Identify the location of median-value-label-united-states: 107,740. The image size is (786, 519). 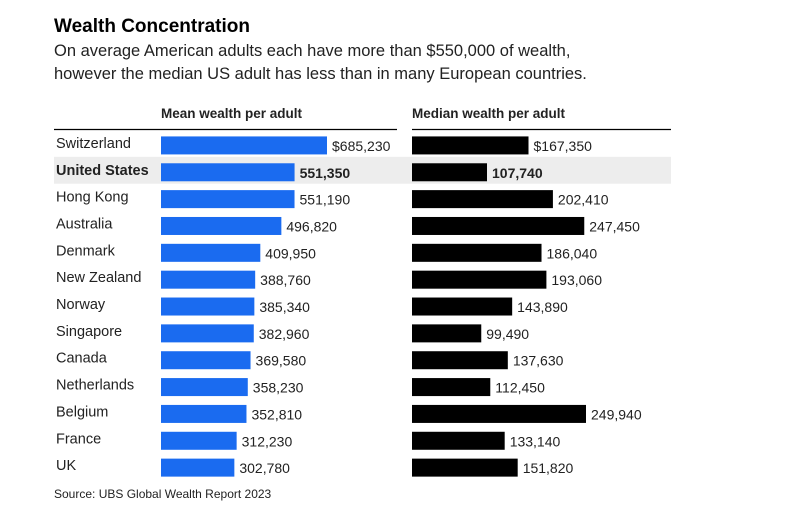
(517, 173).